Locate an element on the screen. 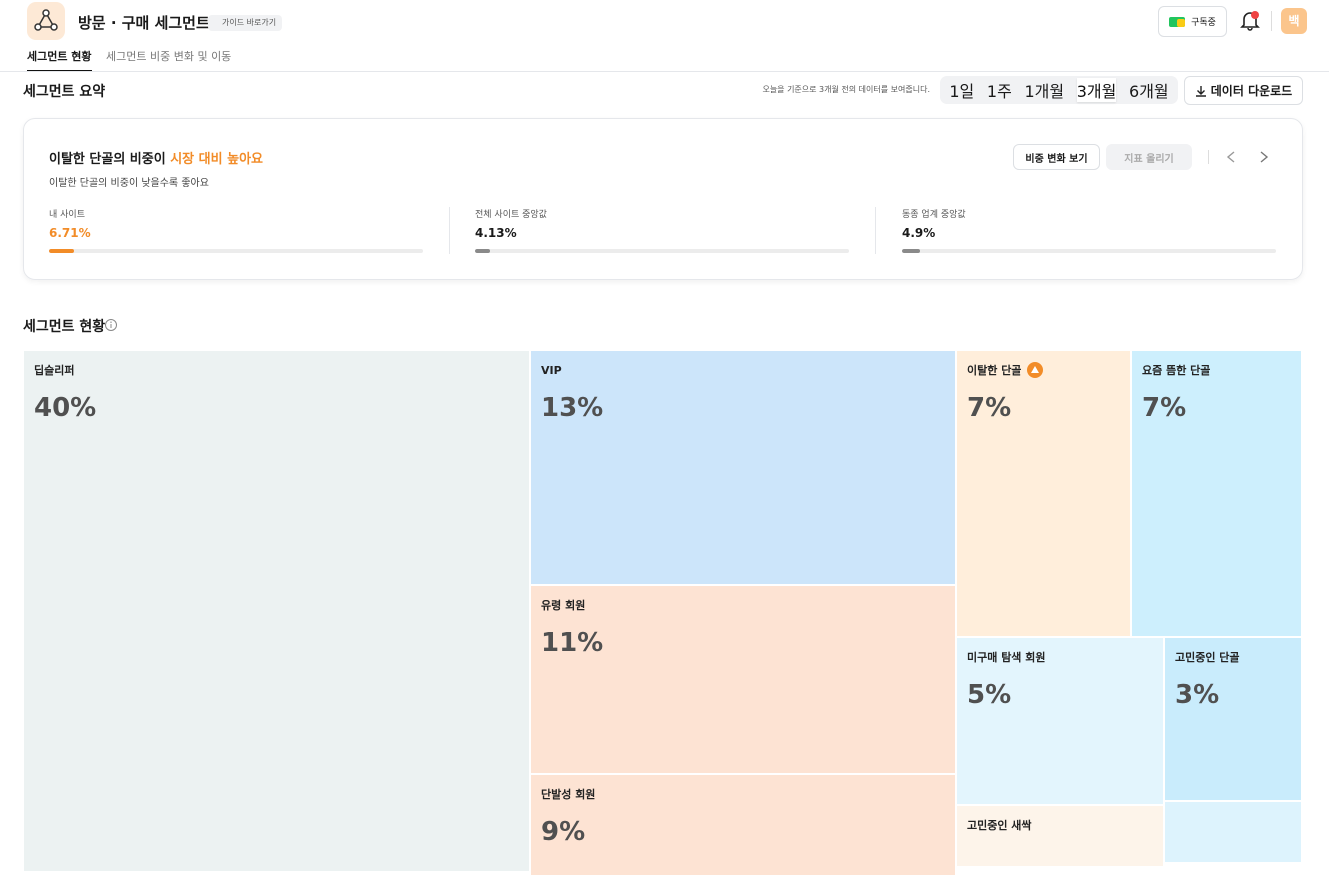 The height and width of the screenshot is (875, 1329). pager is located at coordinates (1248, 157).